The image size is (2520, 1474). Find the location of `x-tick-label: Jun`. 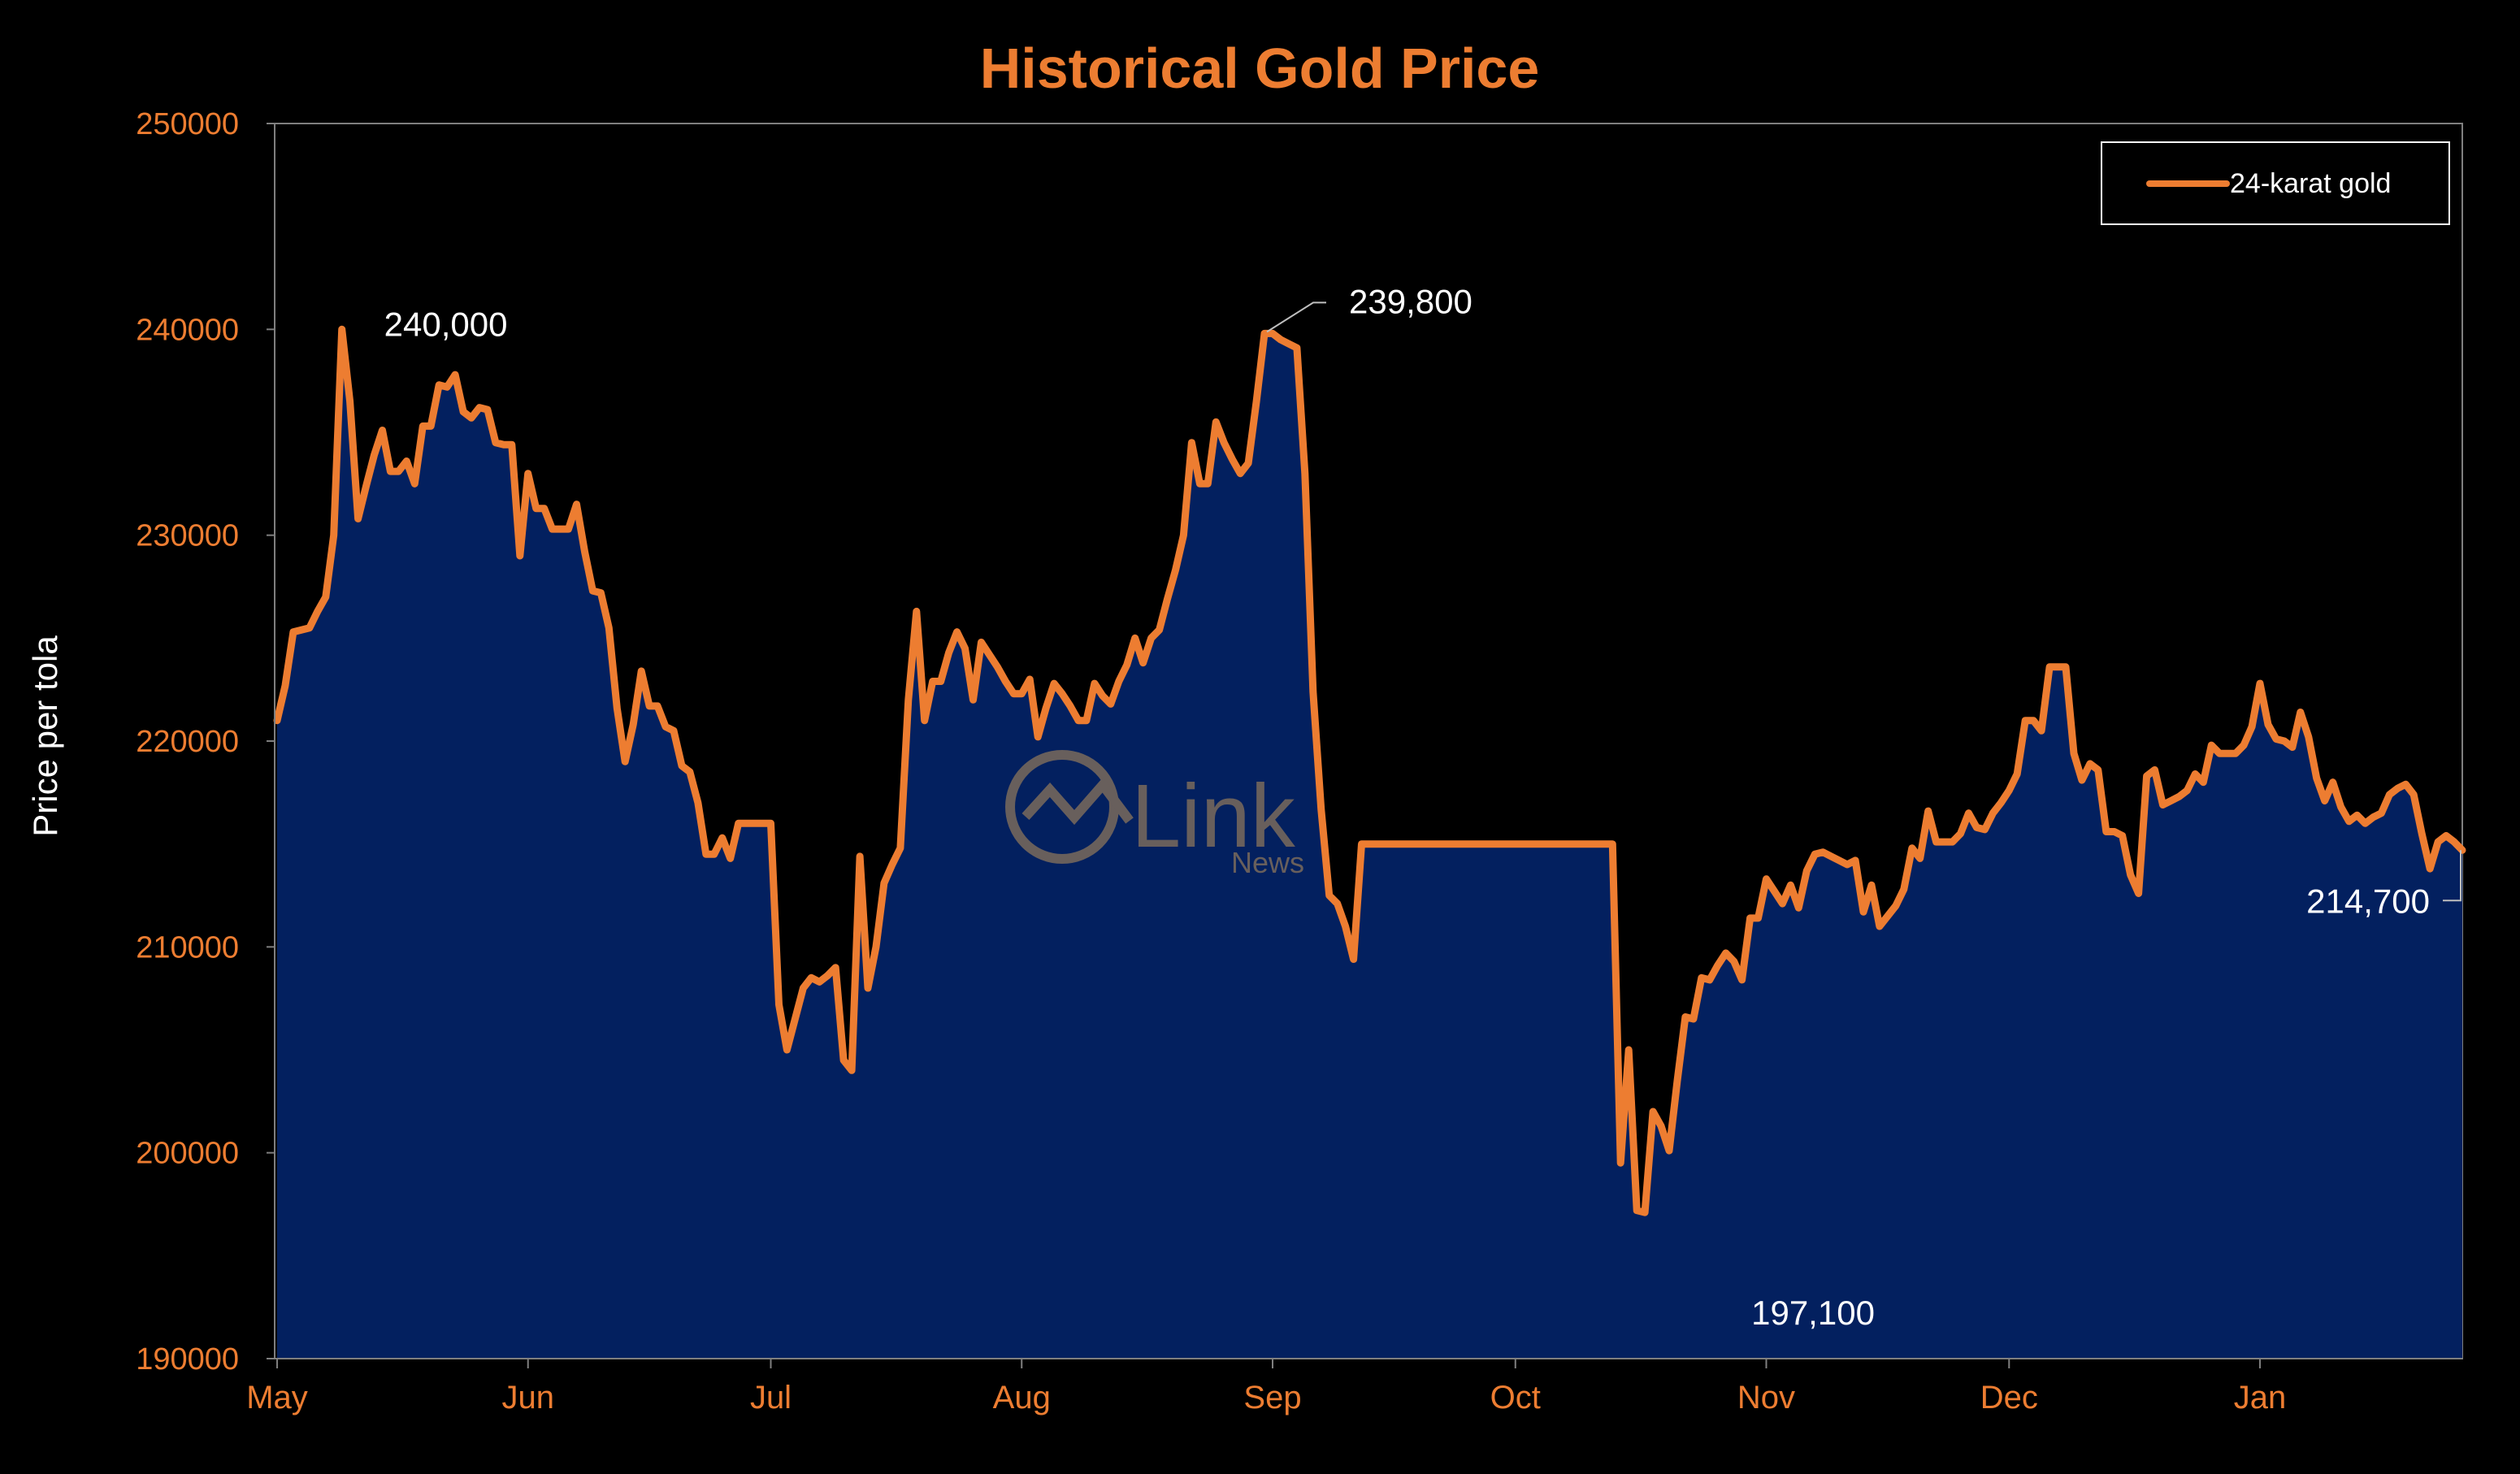

x-tick-label: Jun is located at coordinates (527, 1397).